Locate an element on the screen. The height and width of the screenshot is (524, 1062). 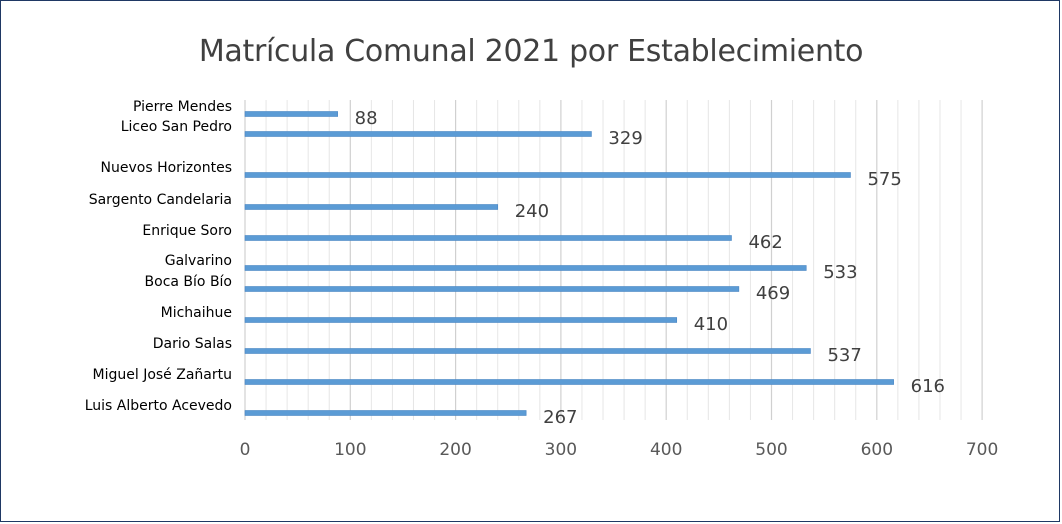
category-label: Sargento Candelaria is located at coordinates (160, 200).